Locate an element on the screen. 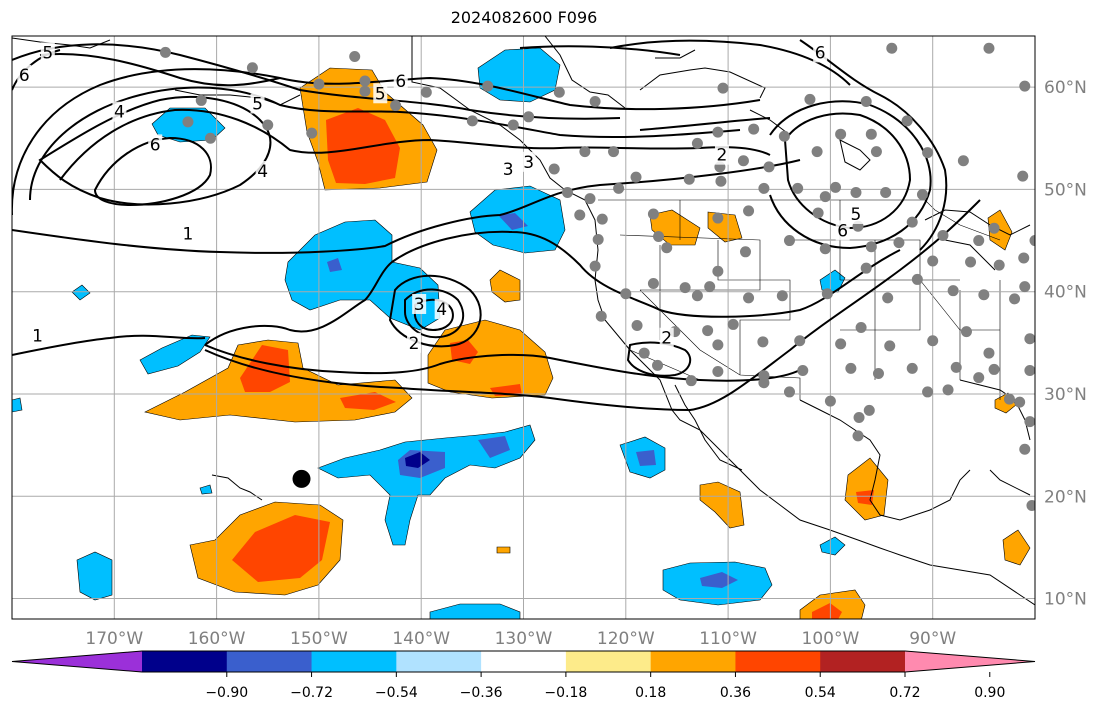 The image size is (1105, 712). latitude-ticks: 60°N 50°N 40°N 30°N 20°N 10°N is located at coordinates (1065, 343).